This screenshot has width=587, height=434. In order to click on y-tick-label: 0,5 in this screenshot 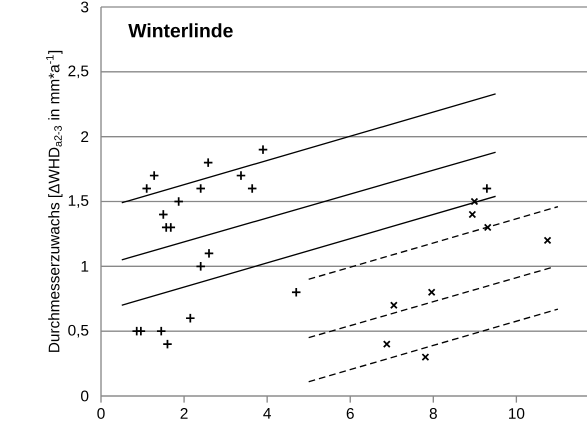, I will do `click(78, 331)`.